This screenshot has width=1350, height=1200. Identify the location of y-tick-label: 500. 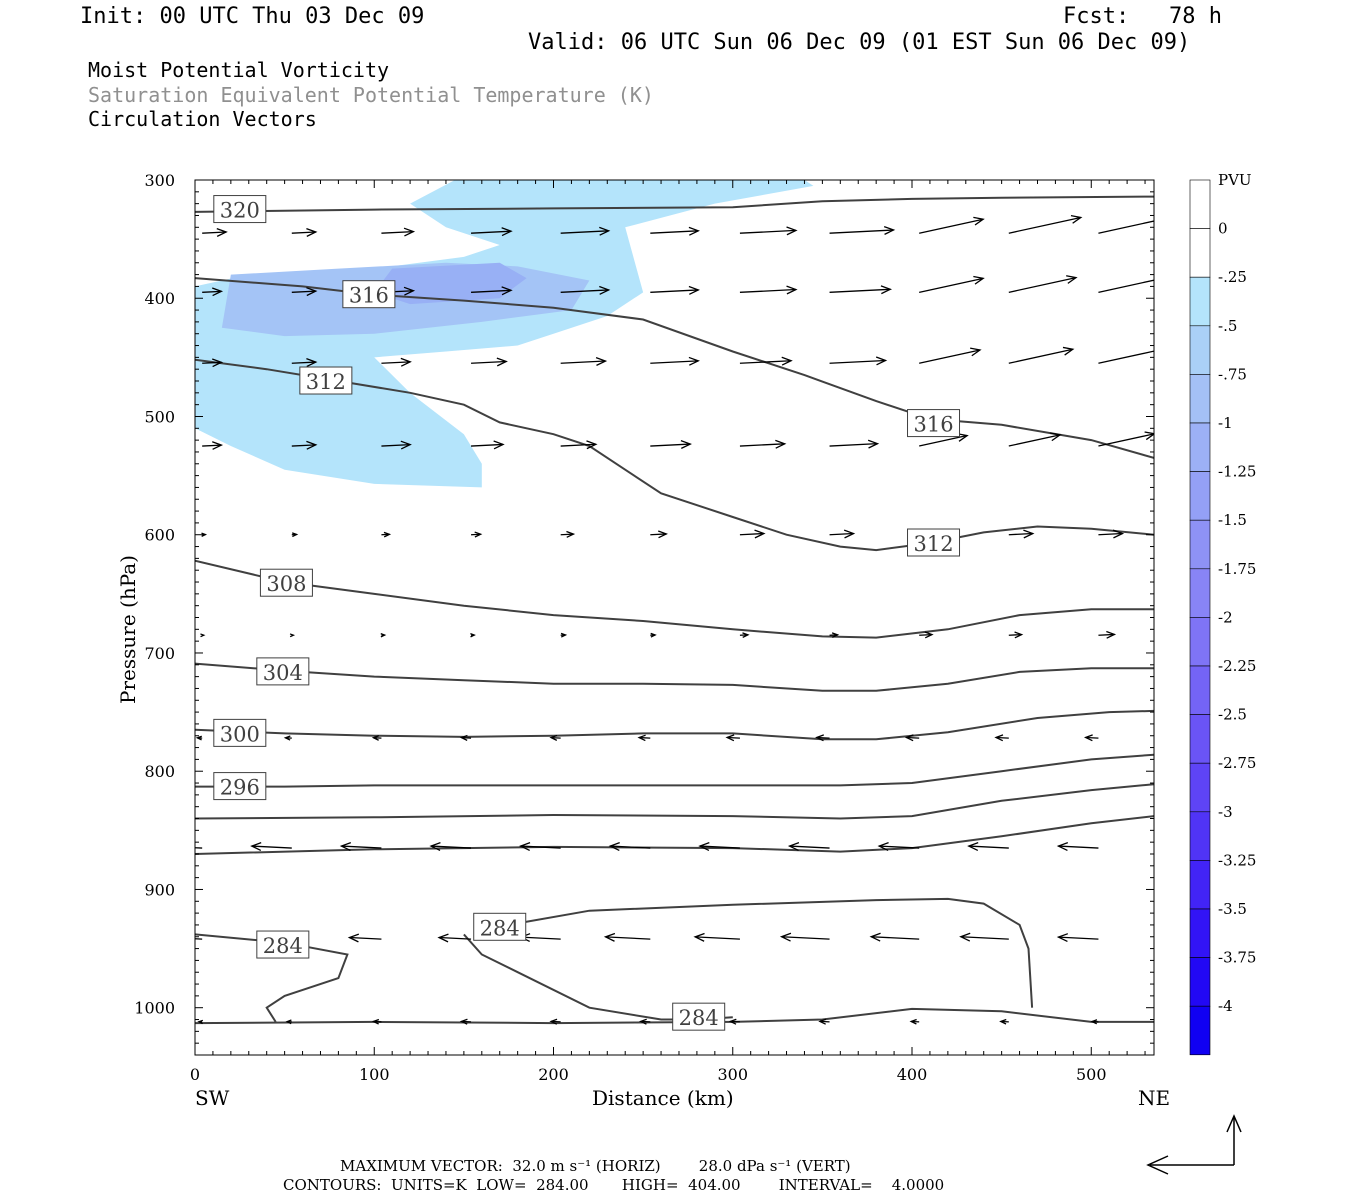
(159, 416).